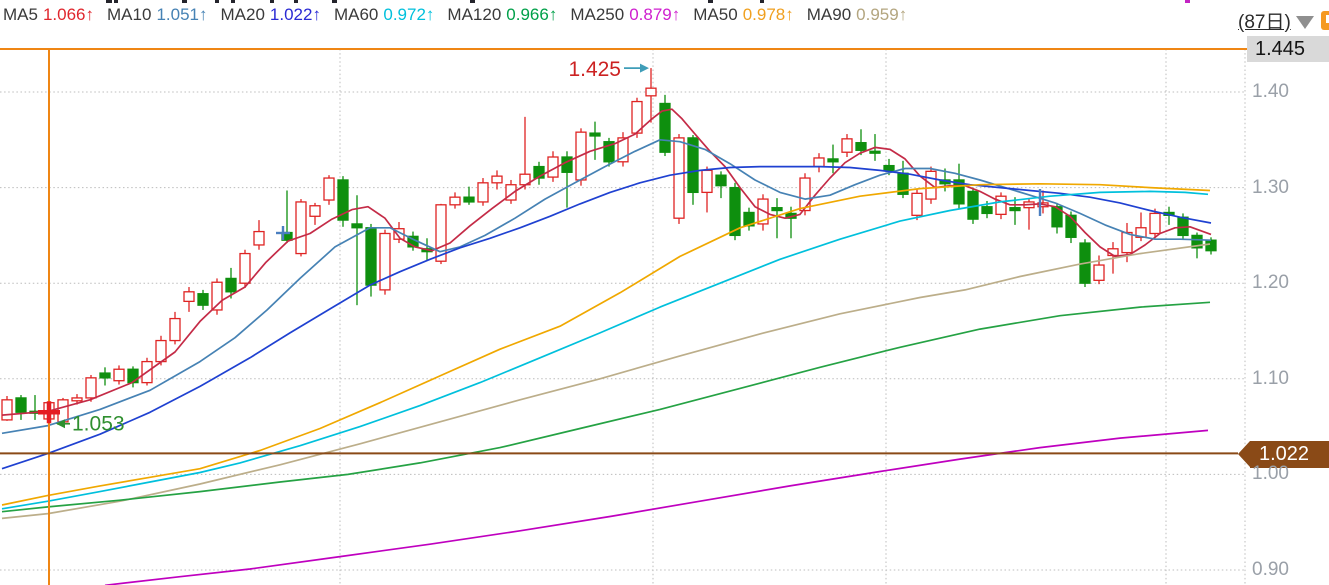 This screenshot has height=585, width=1329. I want to click on legend-item-ma90: MA90 0.959↑, so click(857, 15).